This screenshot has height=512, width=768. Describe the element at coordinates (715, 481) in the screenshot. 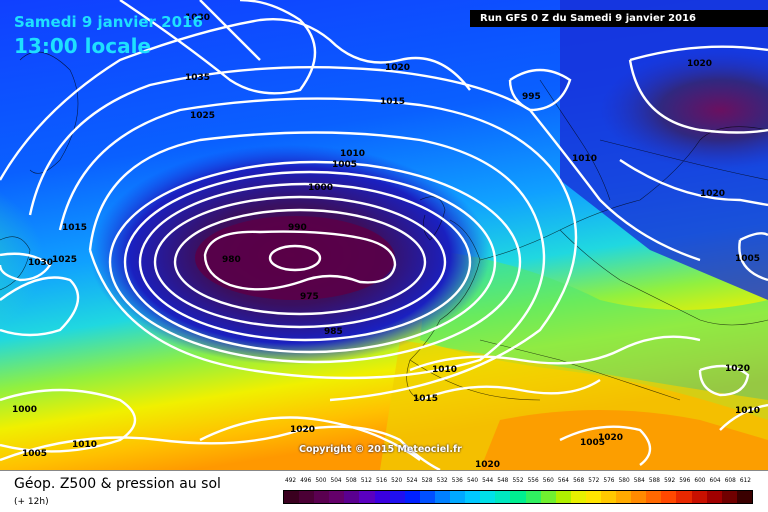

I see `scale-tick-label: 604` at that location.